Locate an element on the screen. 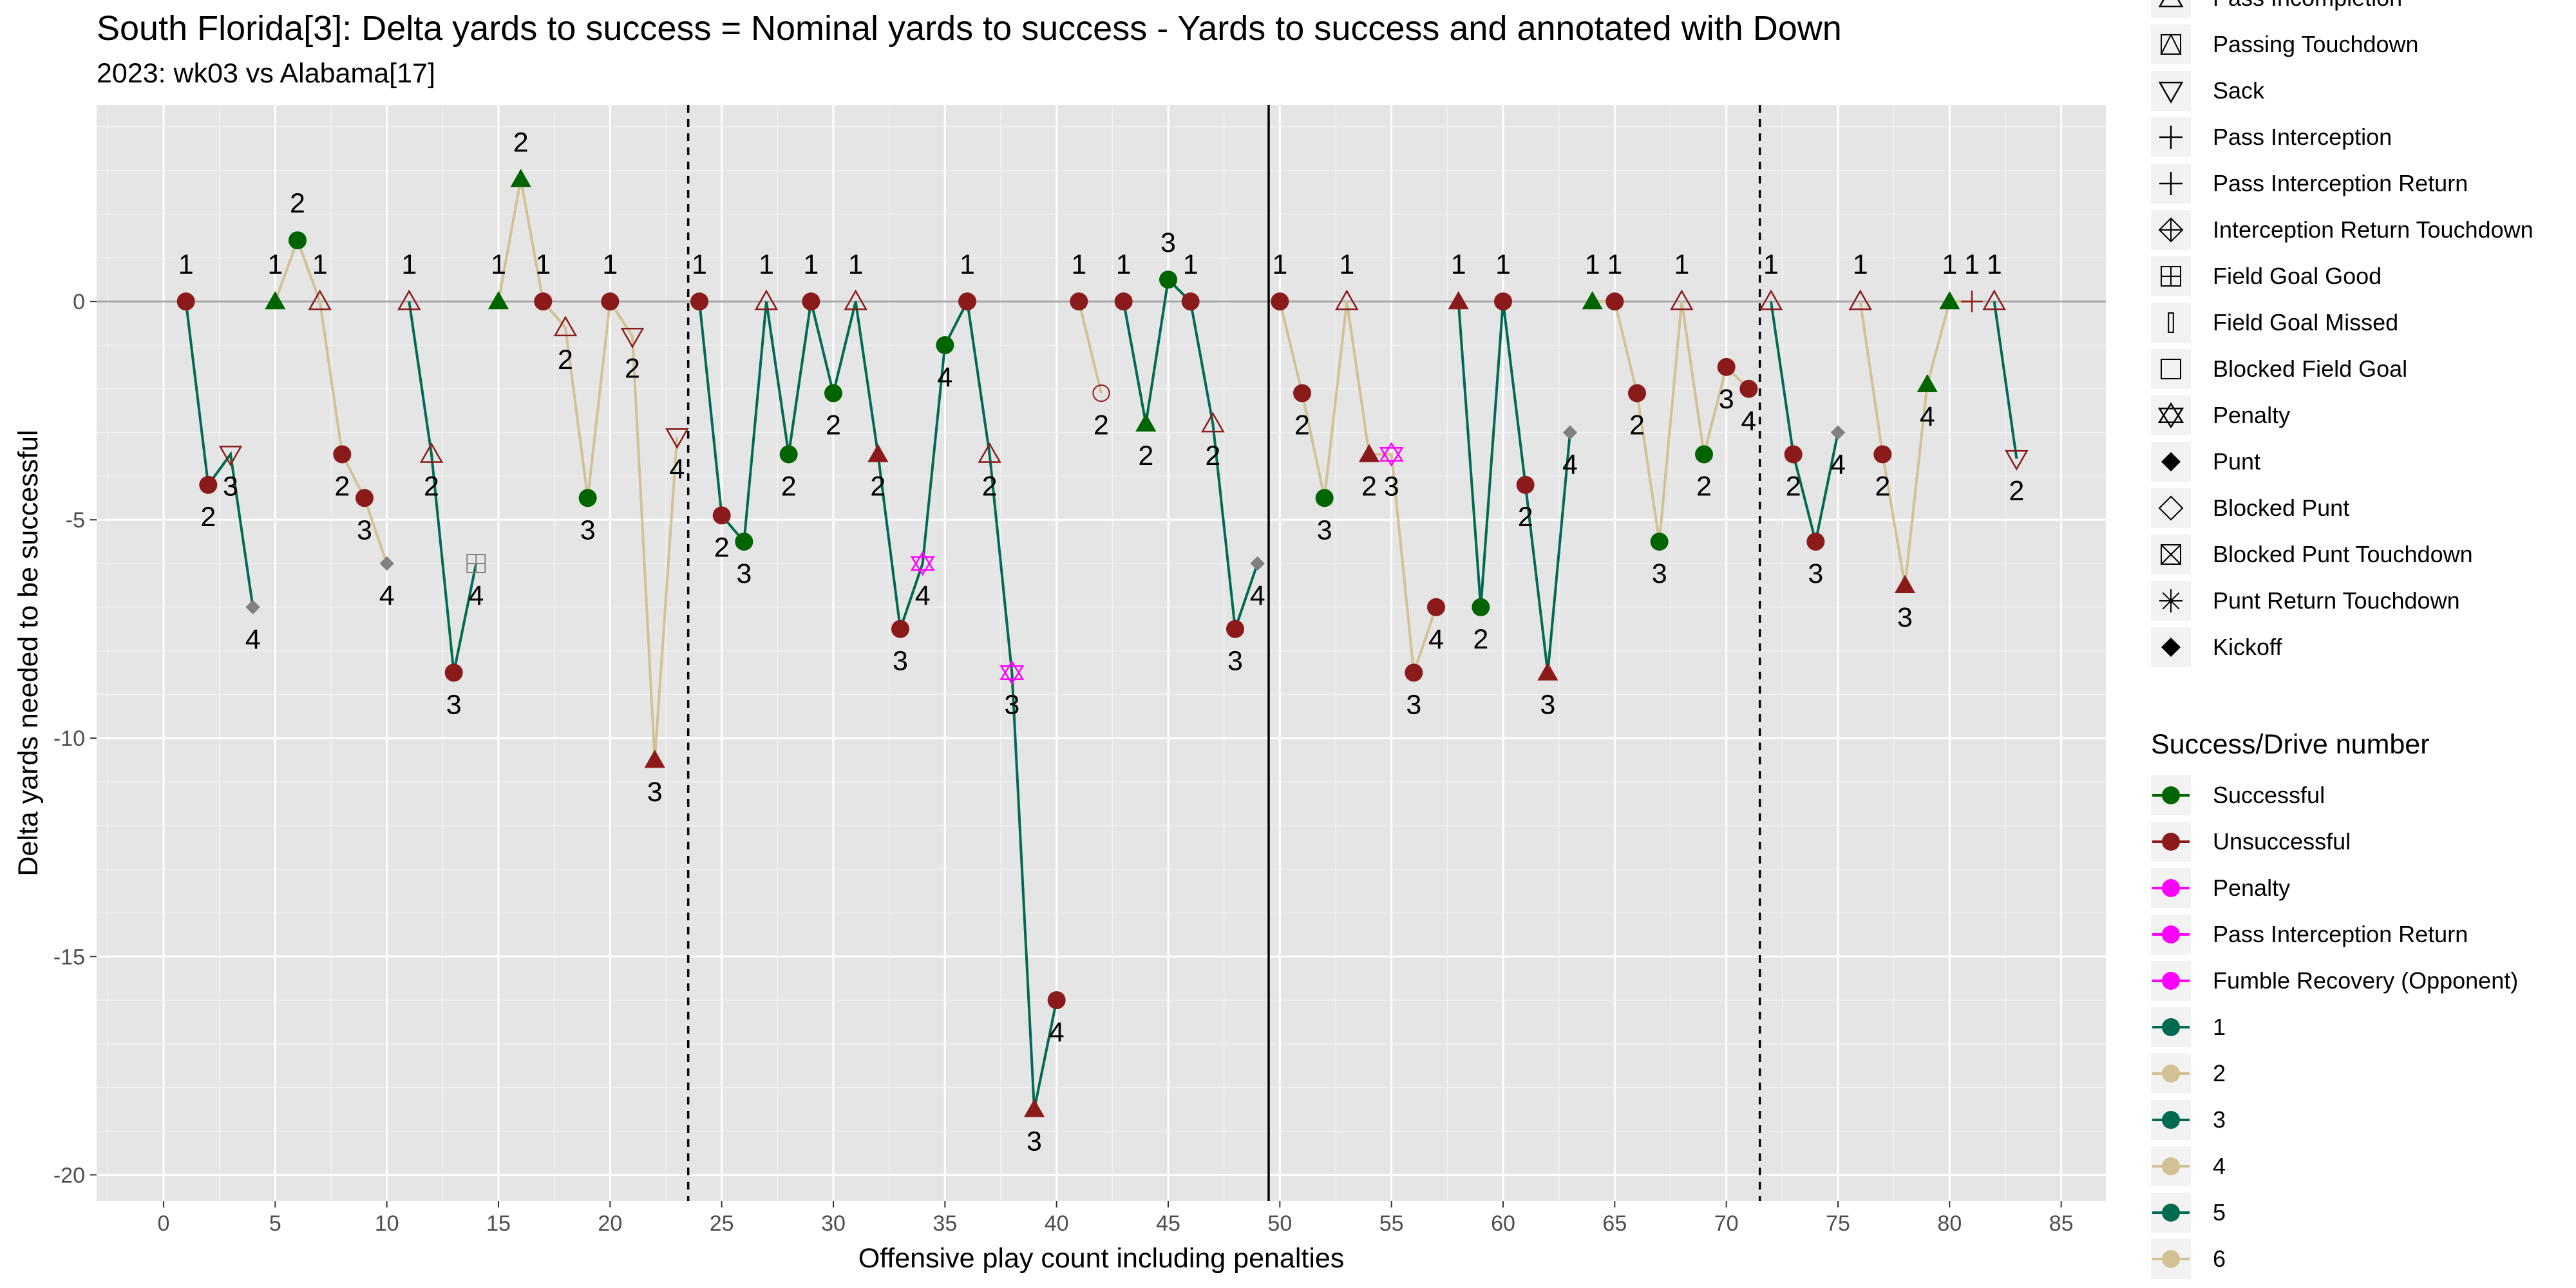 The width and height of the screenshot is (2576, 1288). x-tick-label: 35 is located at coordinates (945, 1223).